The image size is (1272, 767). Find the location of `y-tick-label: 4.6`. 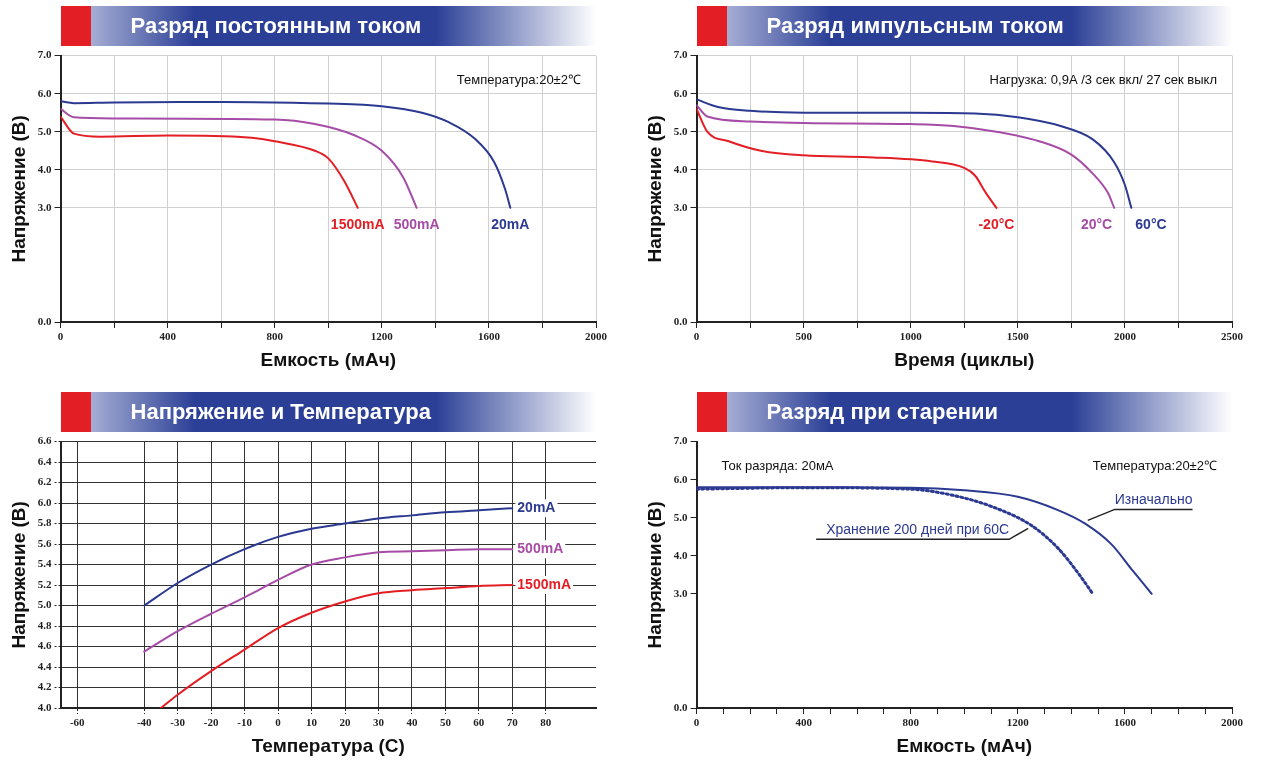

y-tick-label: 4.6 is located at coordinates (45, 645).